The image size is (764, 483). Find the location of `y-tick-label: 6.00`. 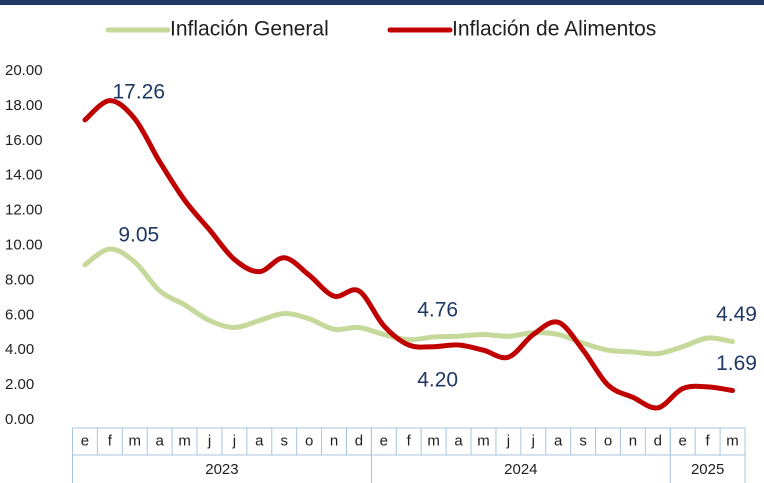

y-tick-label: 6.00 is located at coordinates (19, 314).